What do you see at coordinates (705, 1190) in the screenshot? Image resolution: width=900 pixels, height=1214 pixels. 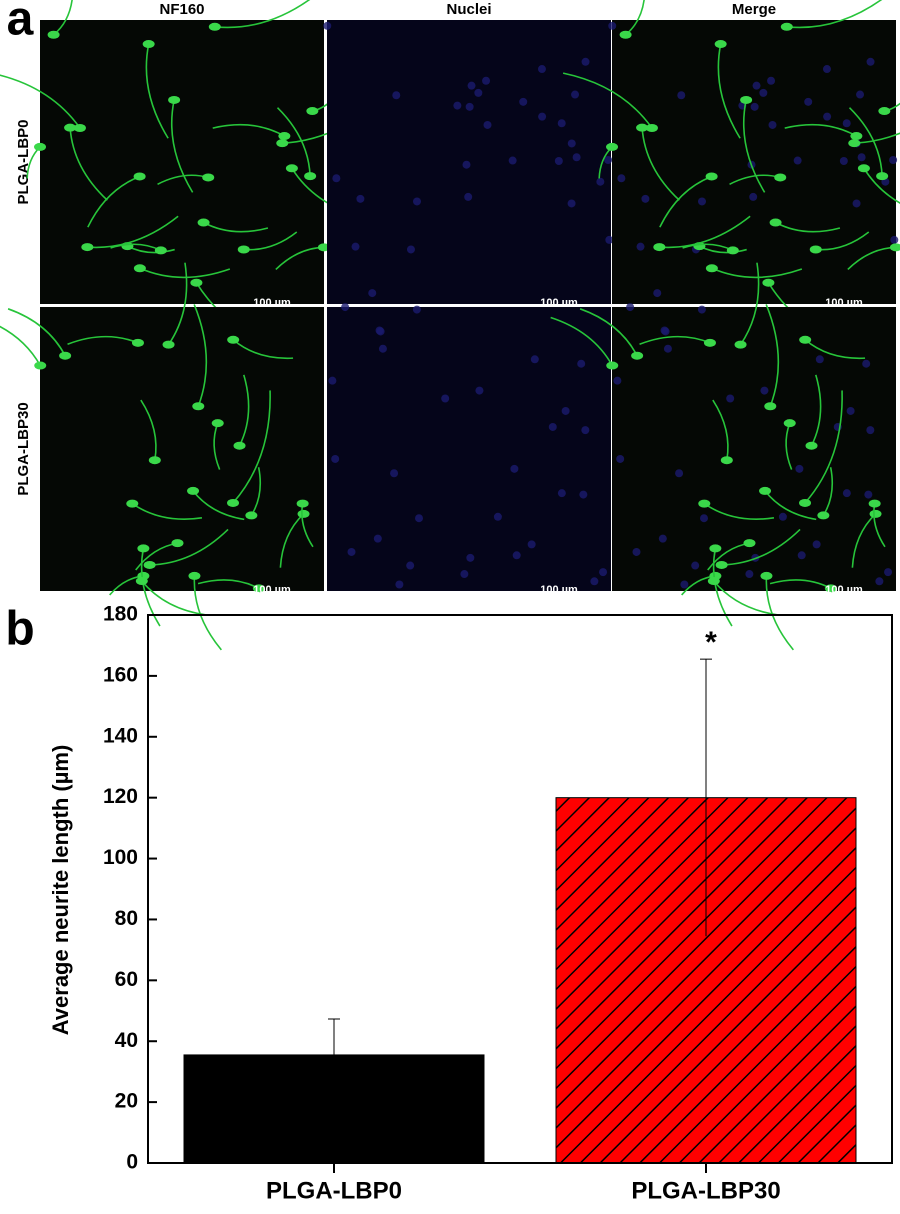 I see `x-tick-label: PLGA-LBP30` at bounding box center [705, 1190].